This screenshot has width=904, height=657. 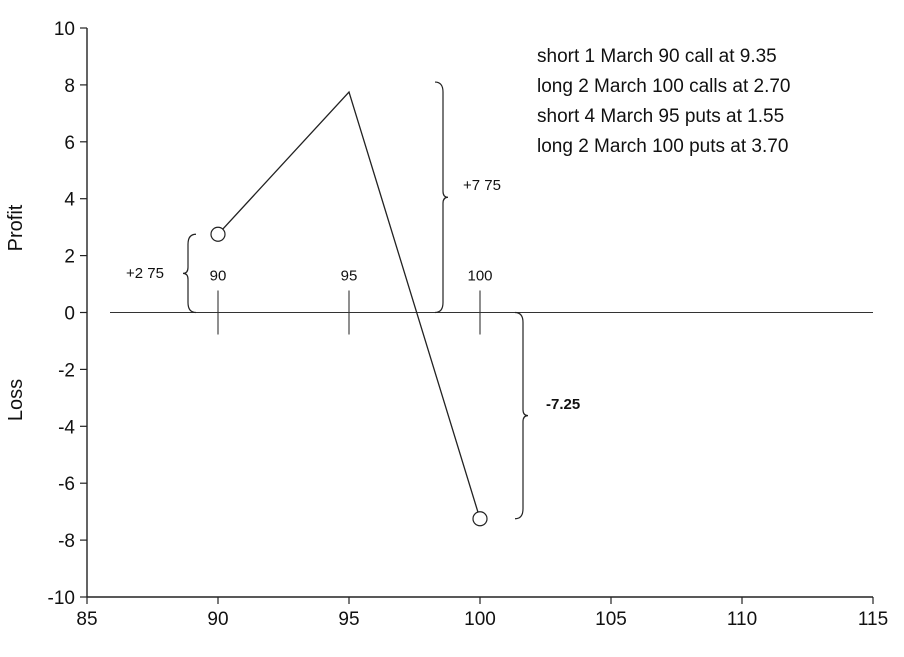 I want to click on annotation-left: +2 75, so click(x=145, y=273).